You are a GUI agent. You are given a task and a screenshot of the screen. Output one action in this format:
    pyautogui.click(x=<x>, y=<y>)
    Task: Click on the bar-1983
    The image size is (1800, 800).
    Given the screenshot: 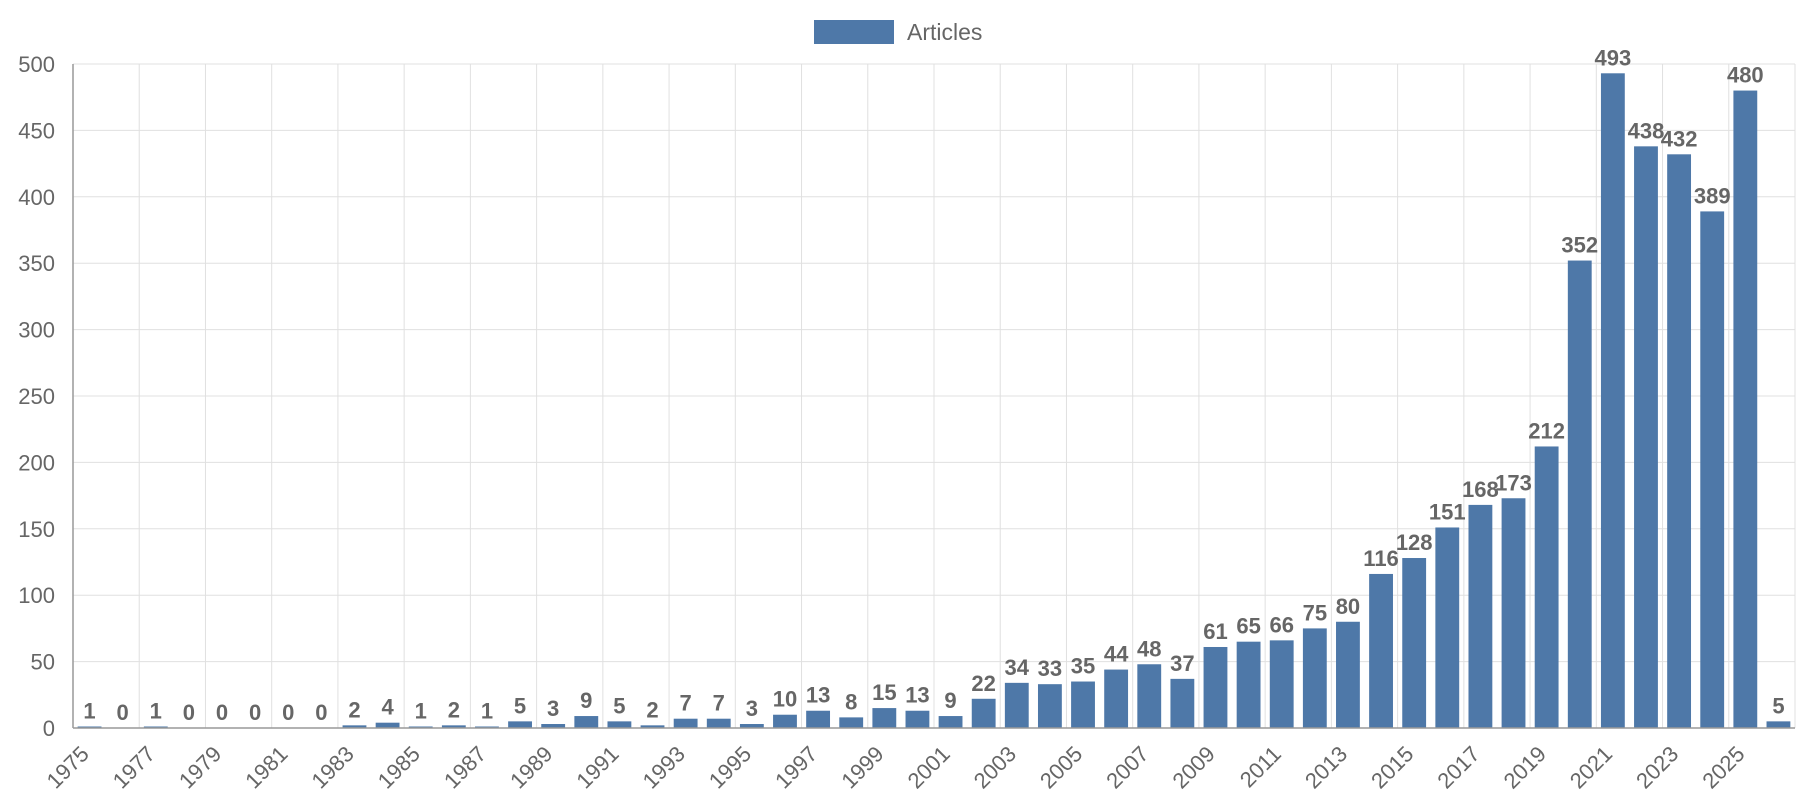 What is the action you would take?
    pyautogui.click(x=354, y=726)
    